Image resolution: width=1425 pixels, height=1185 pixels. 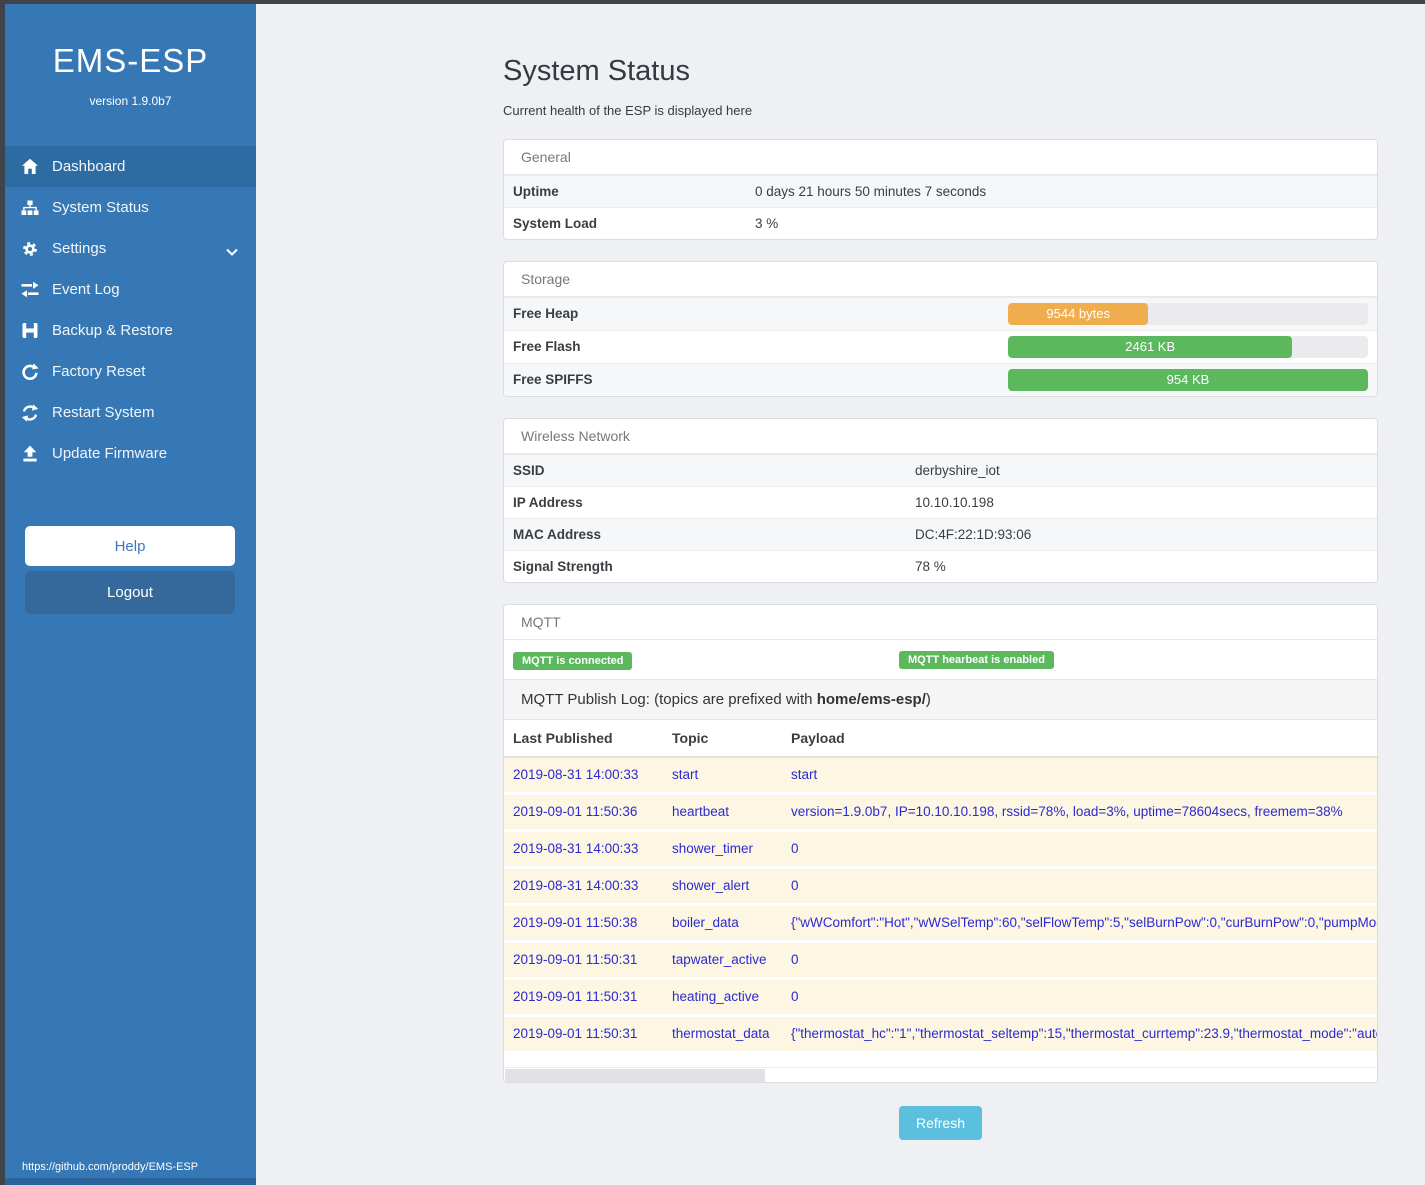 What do you see at coordinates (940, 1074) in the screenshot?
I see `horizontal-scrollbar` at bounding box center [940, 1074].